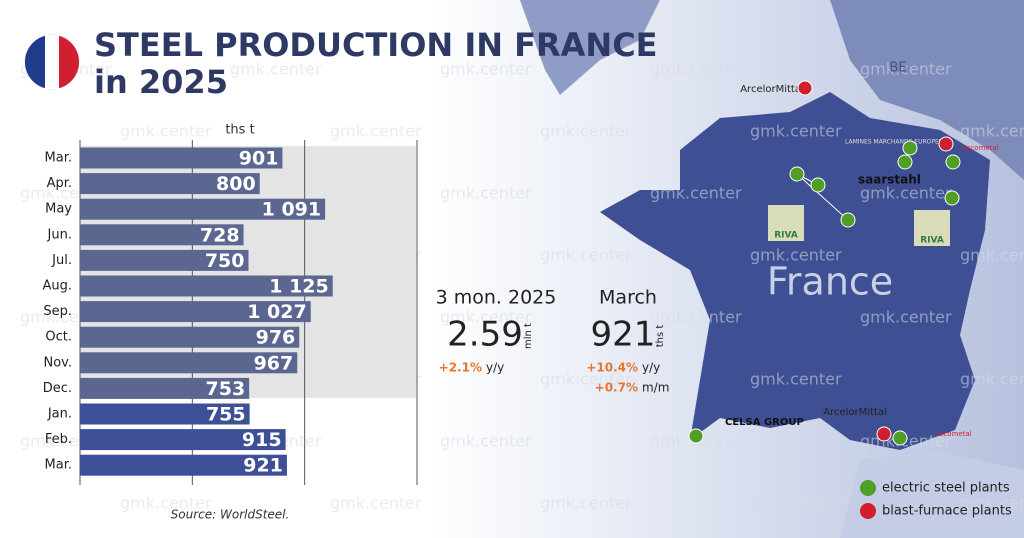 Image resolution: width=1024 pixels, height=538 pixels. Describe the element at coordinates (52, 62) in the screenshot. I see `flag-white` at that location.